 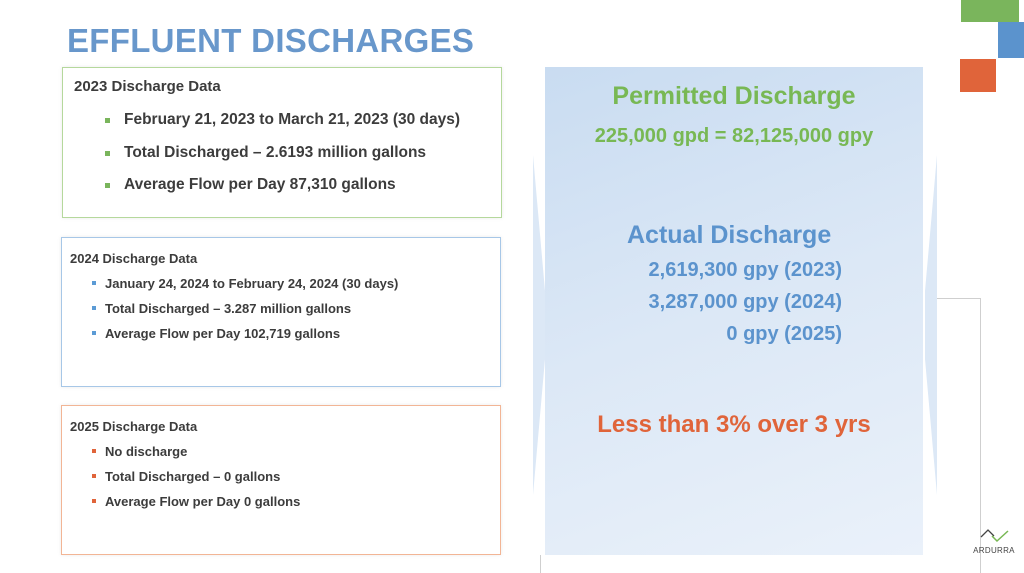 I want to click on box-heading: 2024 Discharge Data, so click(x=134, y=258).